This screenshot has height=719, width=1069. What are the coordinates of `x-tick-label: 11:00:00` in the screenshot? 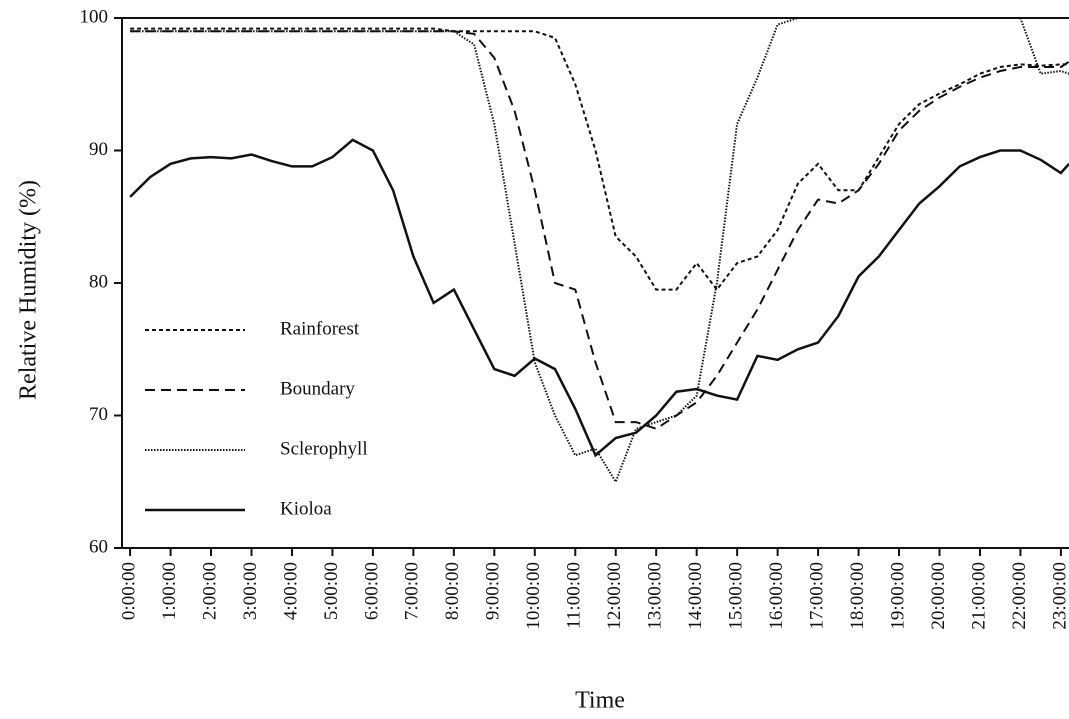 It's located at (574, 595).